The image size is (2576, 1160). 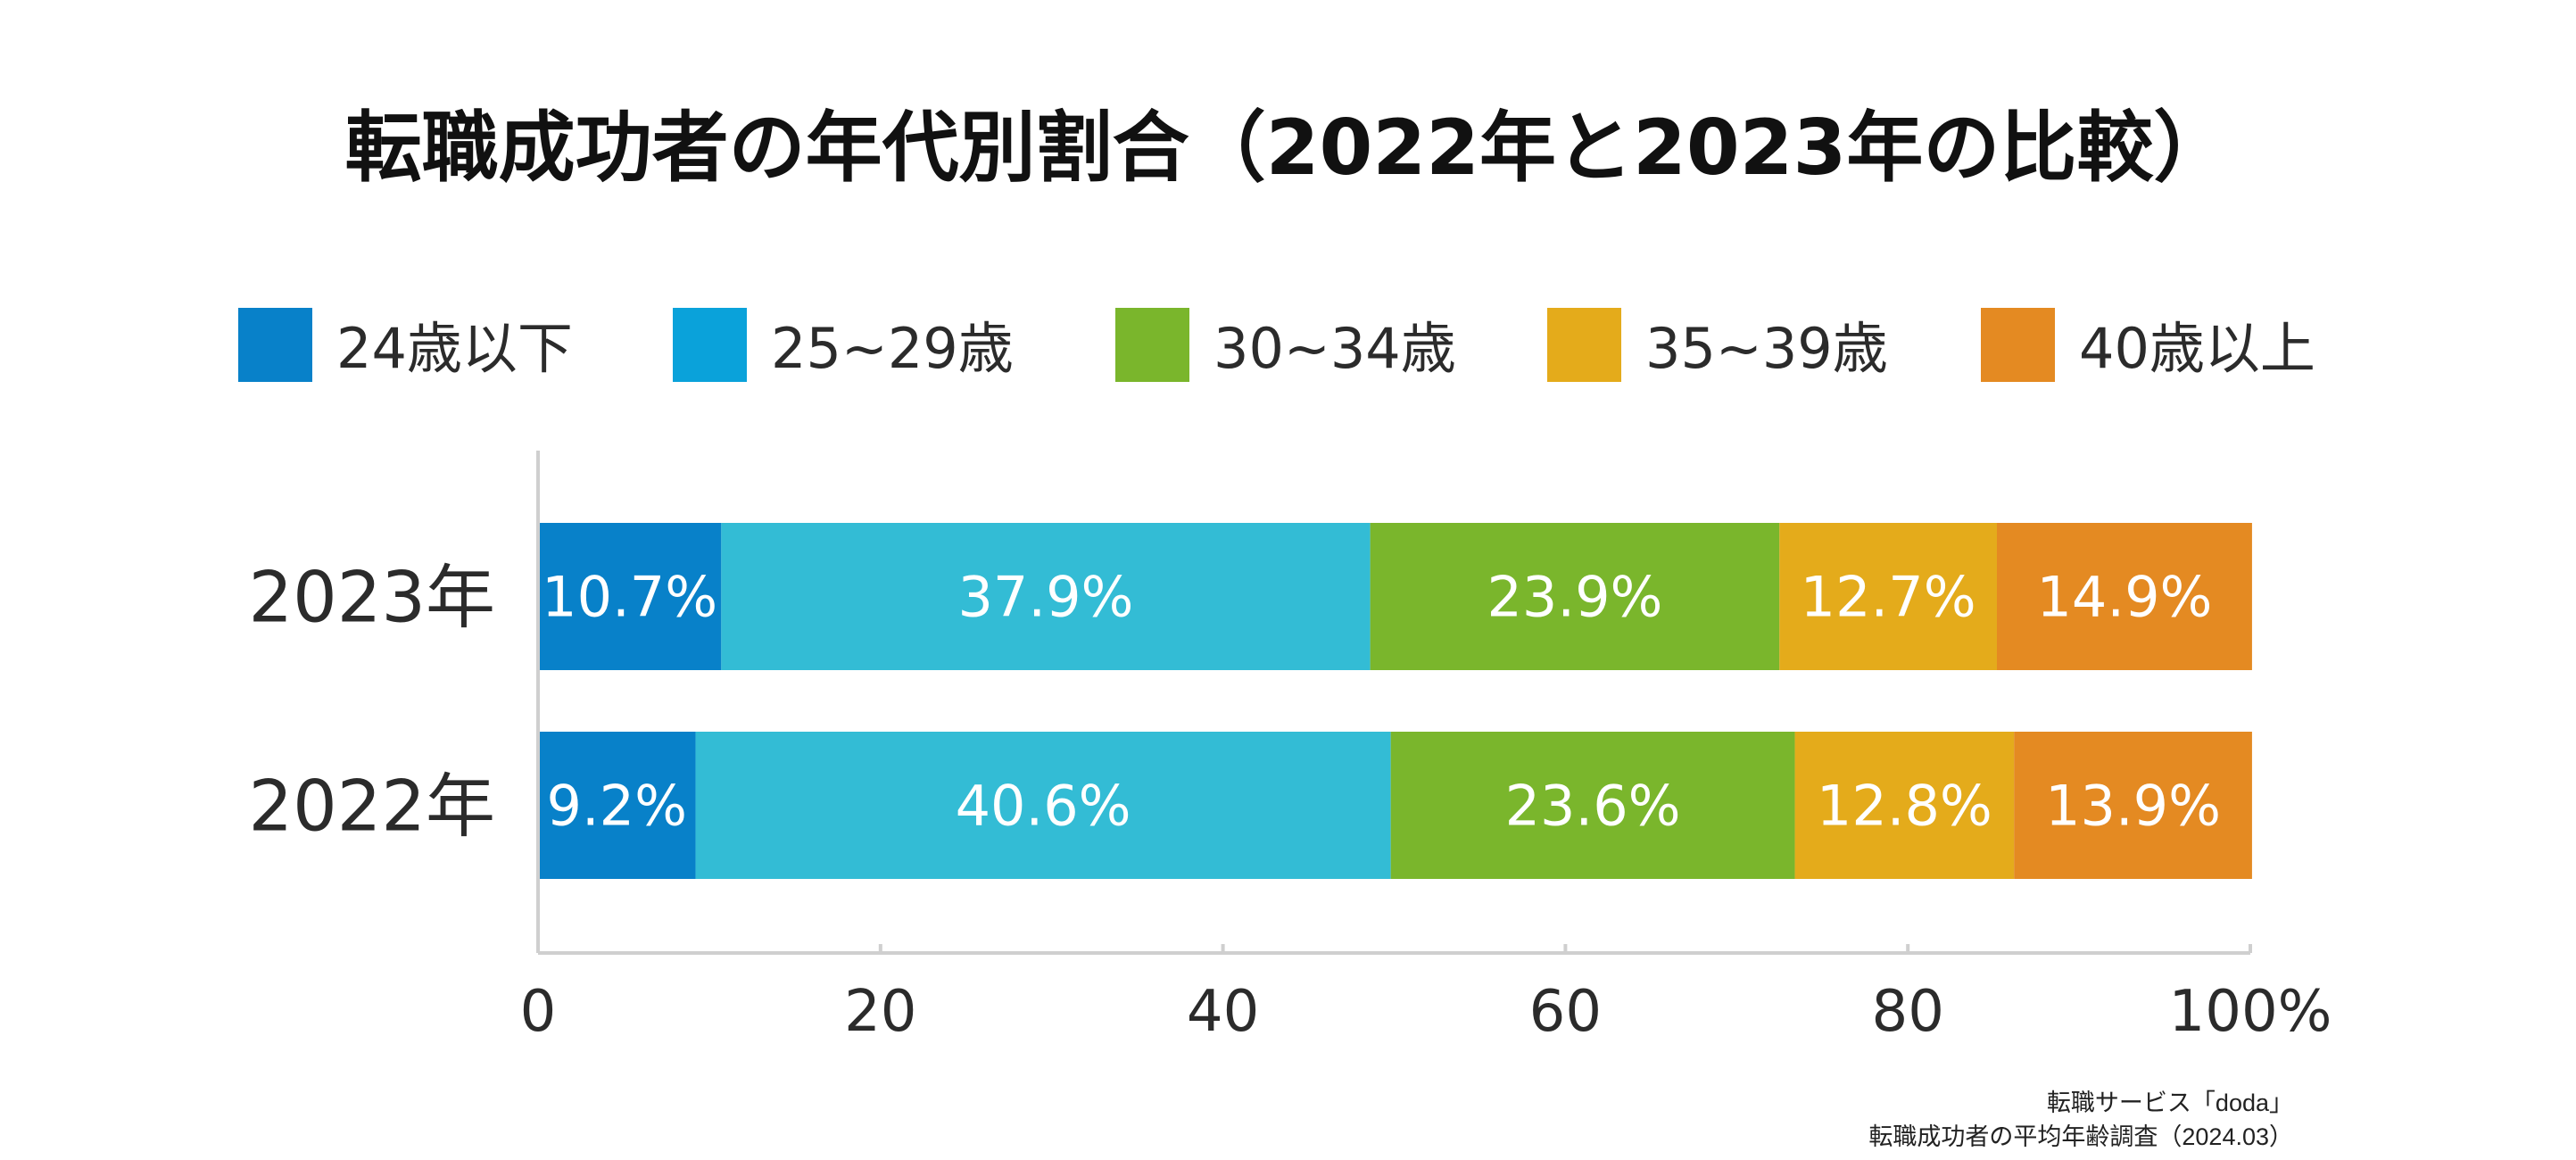 I want to click on value-label-1-3: 23.9%, so click(x=1574, y=597).